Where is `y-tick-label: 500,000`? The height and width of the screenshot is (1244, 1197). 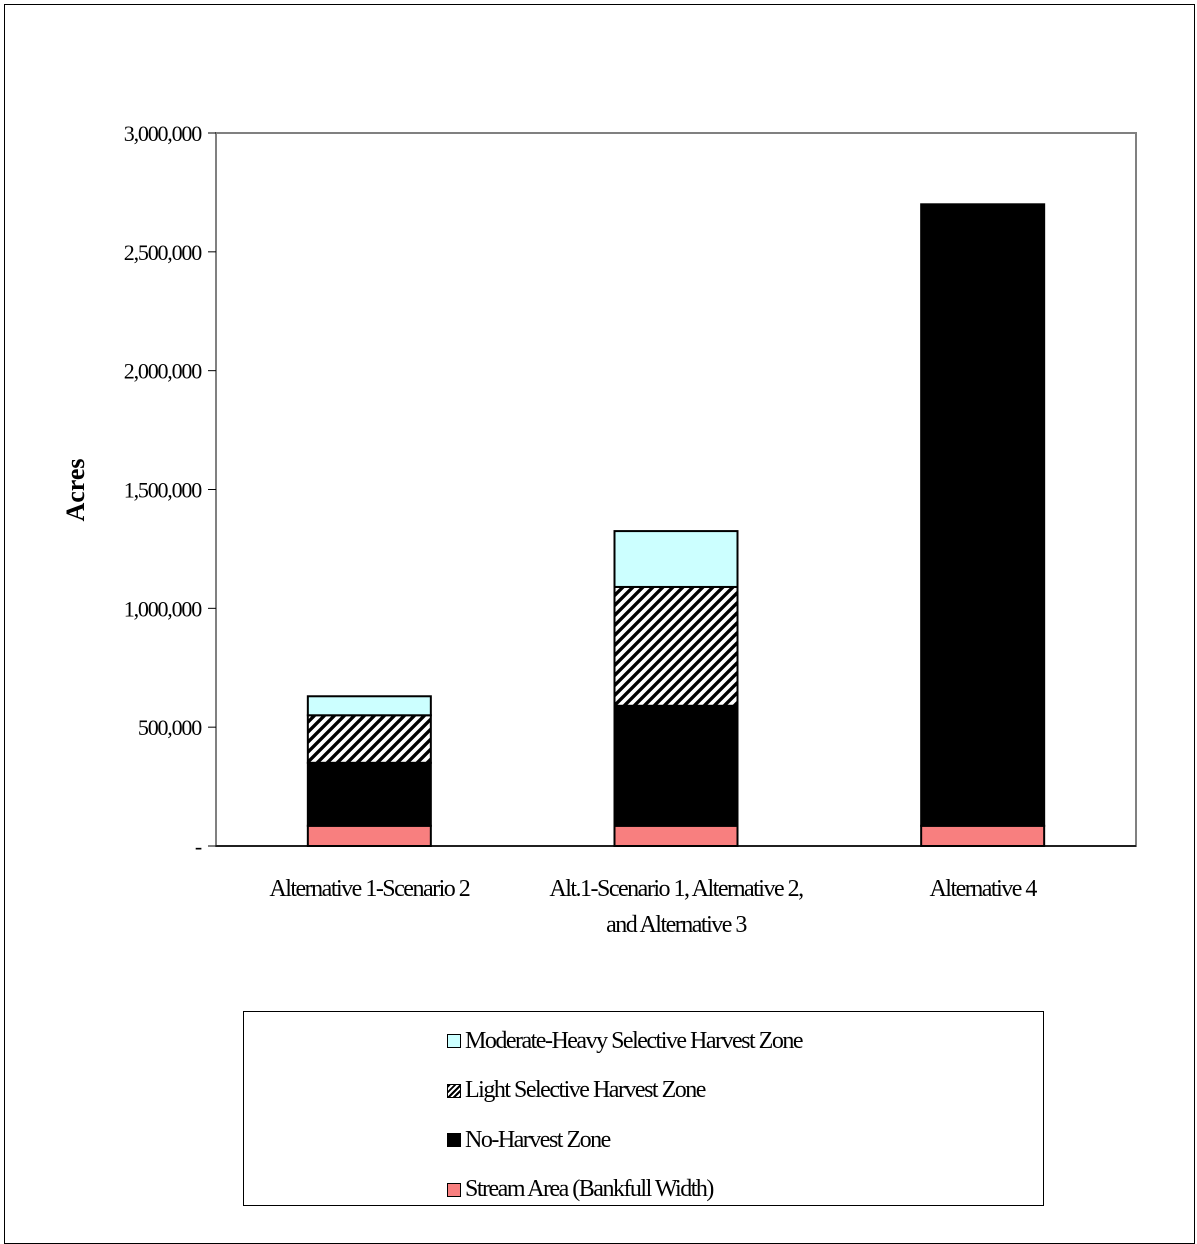 y-tick-label: 500,000 is located at coordinates (170, 727).